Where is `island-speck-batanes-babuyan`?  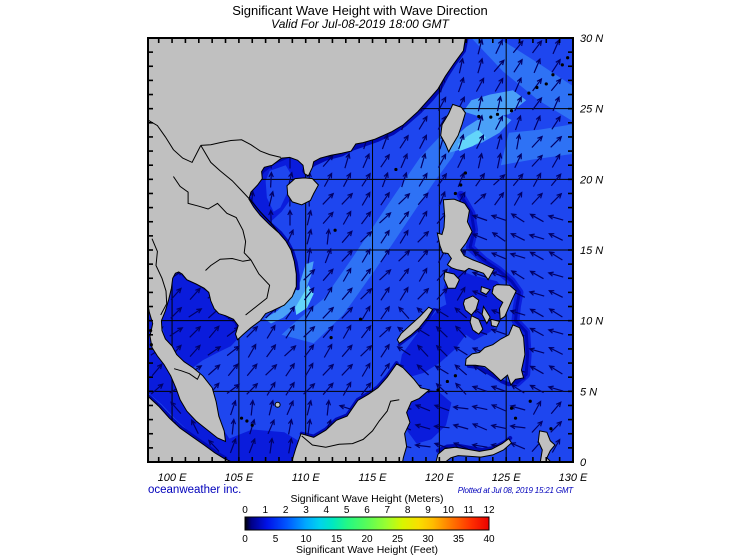
island-speck-batanes-babuyan is located at coordinates (455, 193).